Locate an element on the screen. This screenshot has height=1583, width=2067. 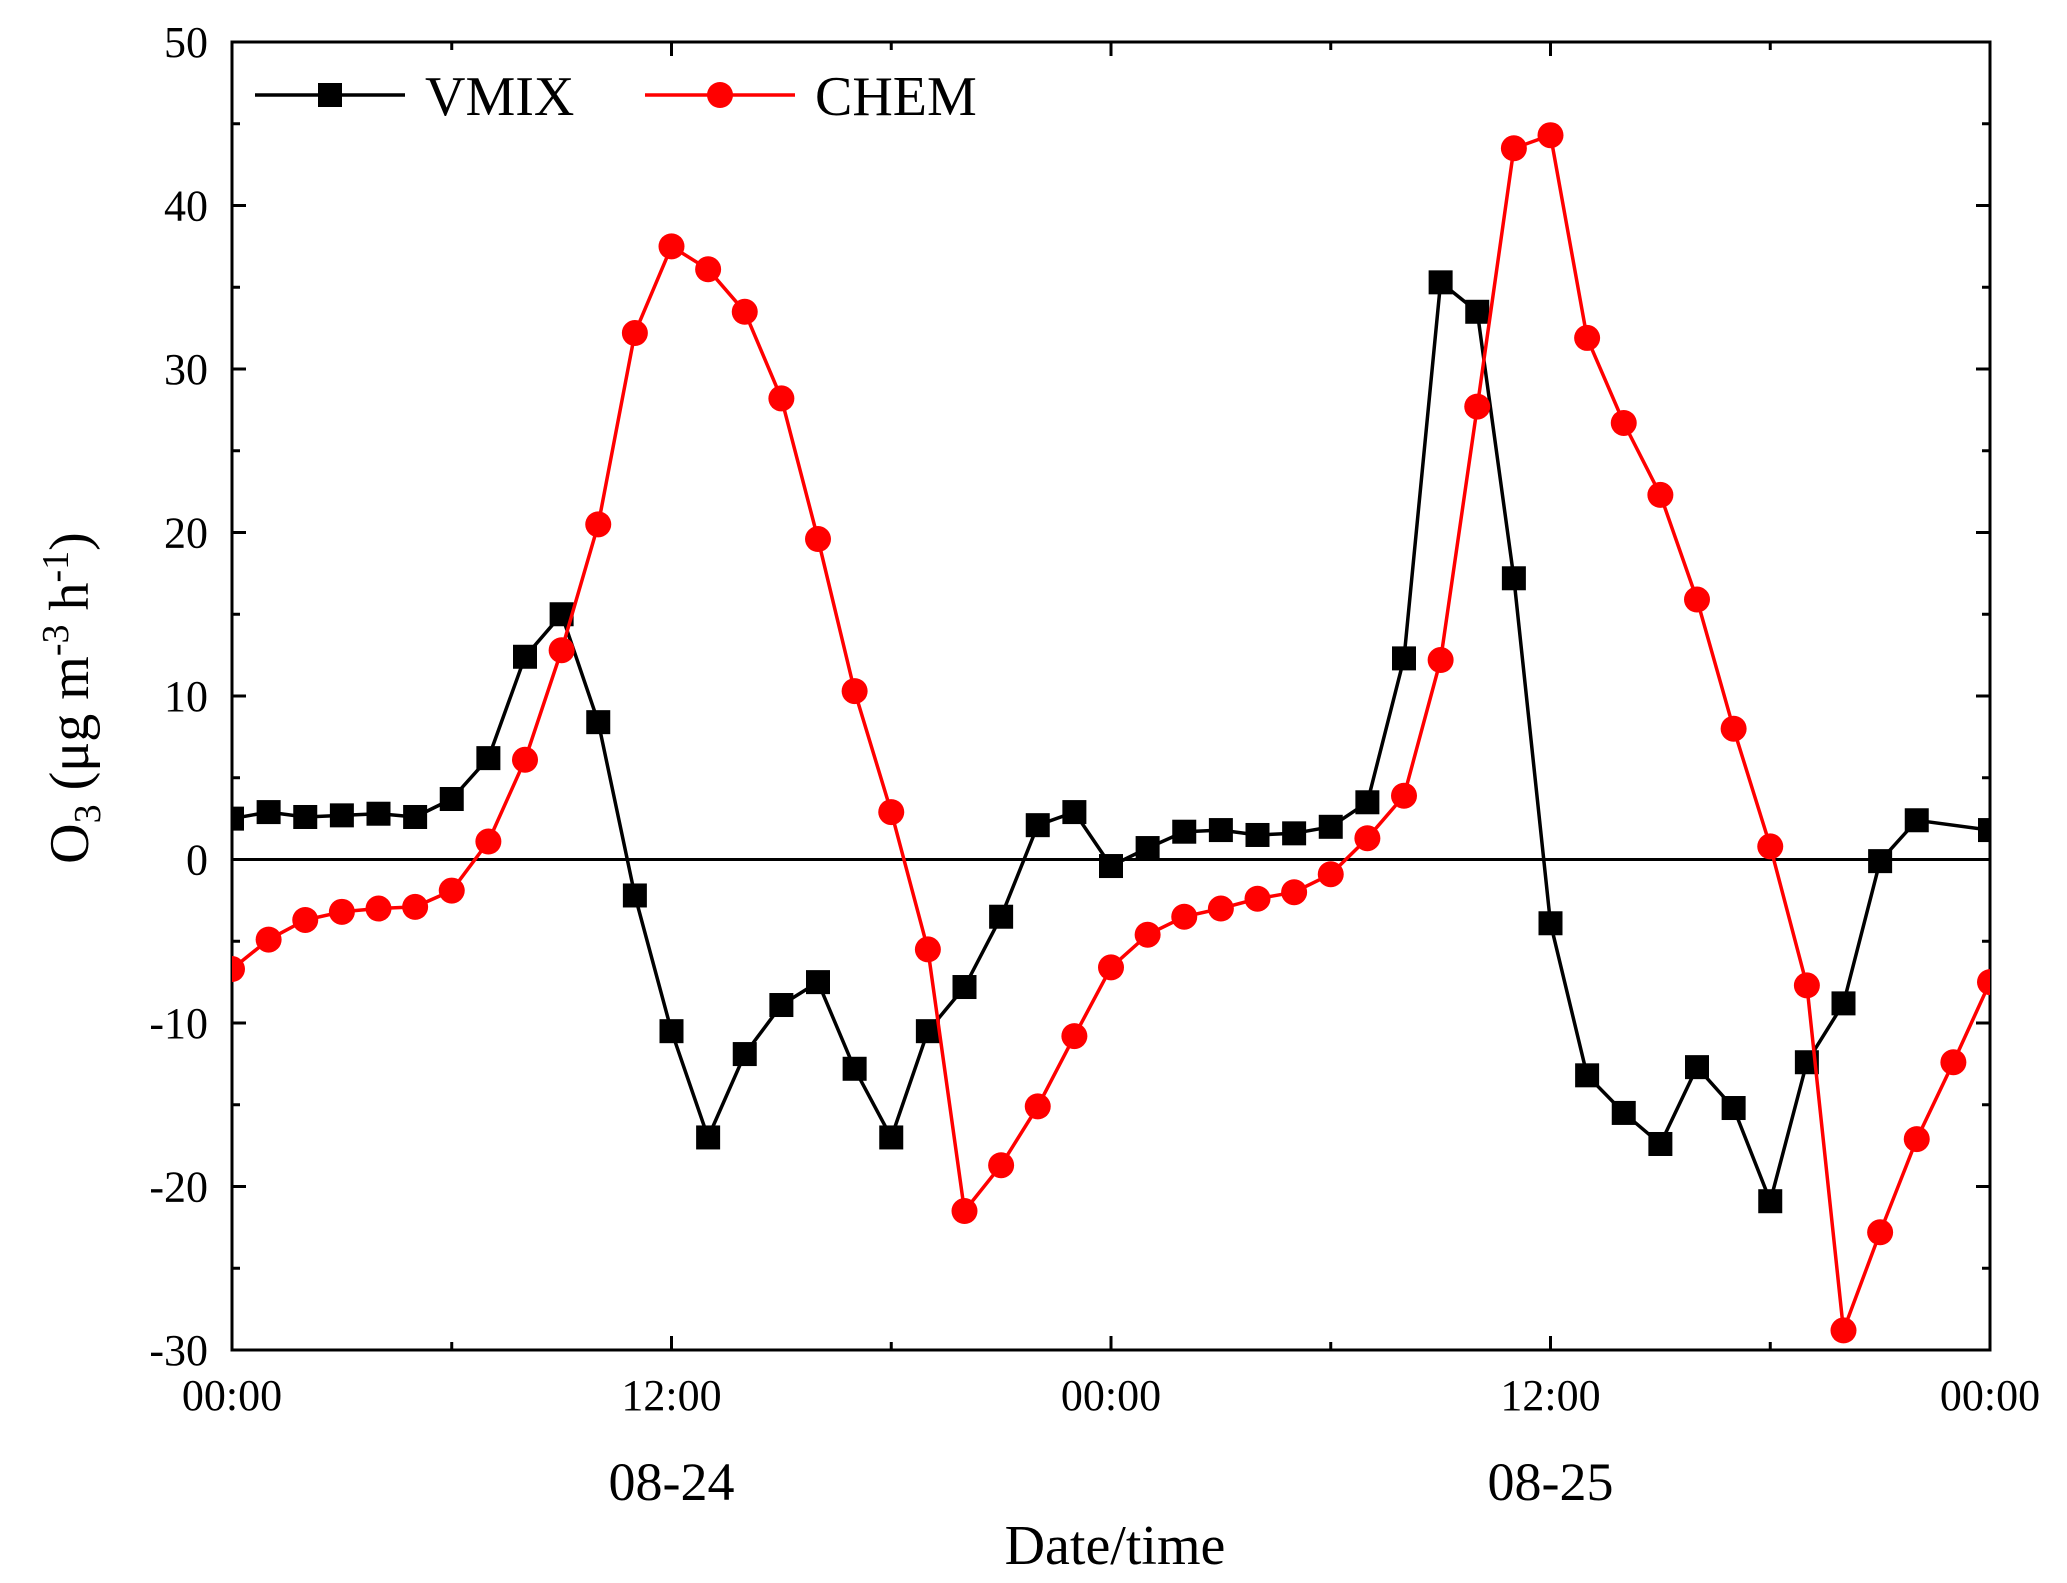
y-axis-title-exponent-1: -3 is located at coordinates (56, 640).